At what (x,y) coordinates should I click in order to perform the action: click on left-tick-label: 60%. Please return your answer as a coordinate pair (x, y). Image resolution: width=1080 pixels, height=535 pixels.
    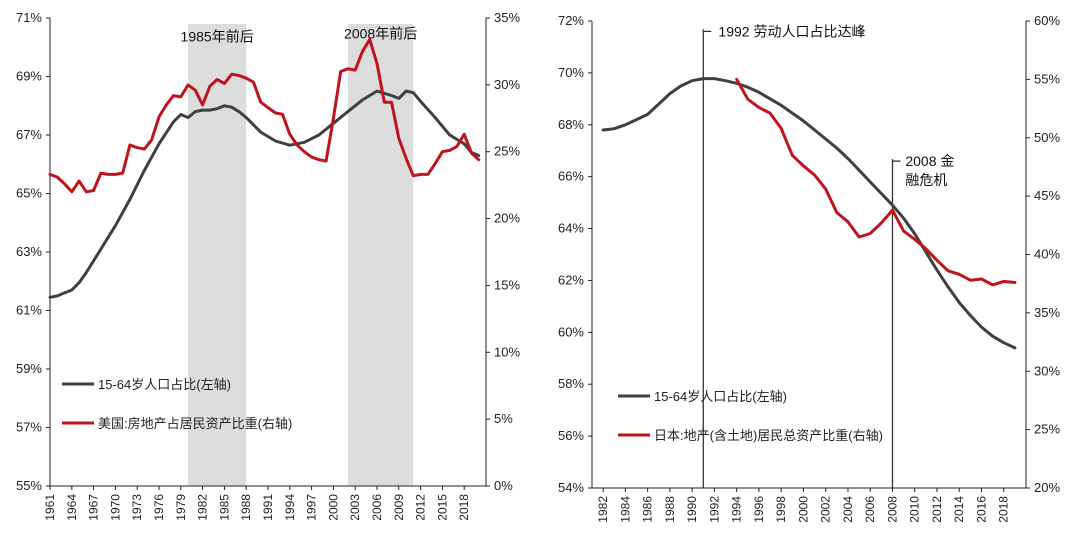
    Looking at the image, I should click on (571, 331).